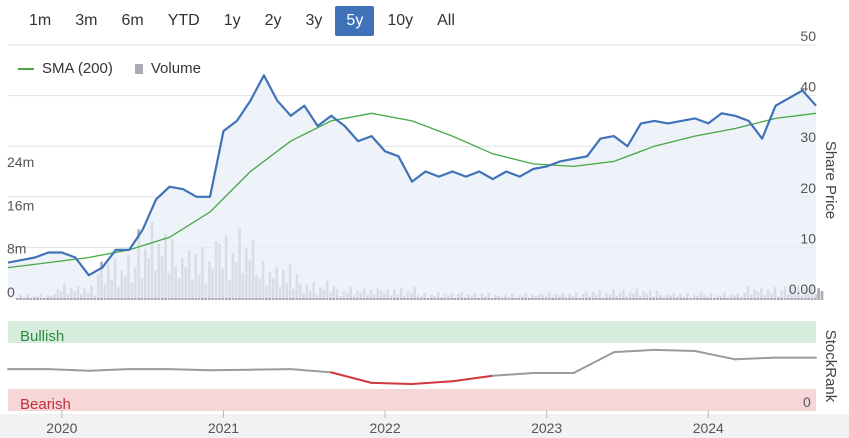  Describe the element at coordinates (40, 21) in the screenshot. I see `range-button-1m: 1m` at that location.